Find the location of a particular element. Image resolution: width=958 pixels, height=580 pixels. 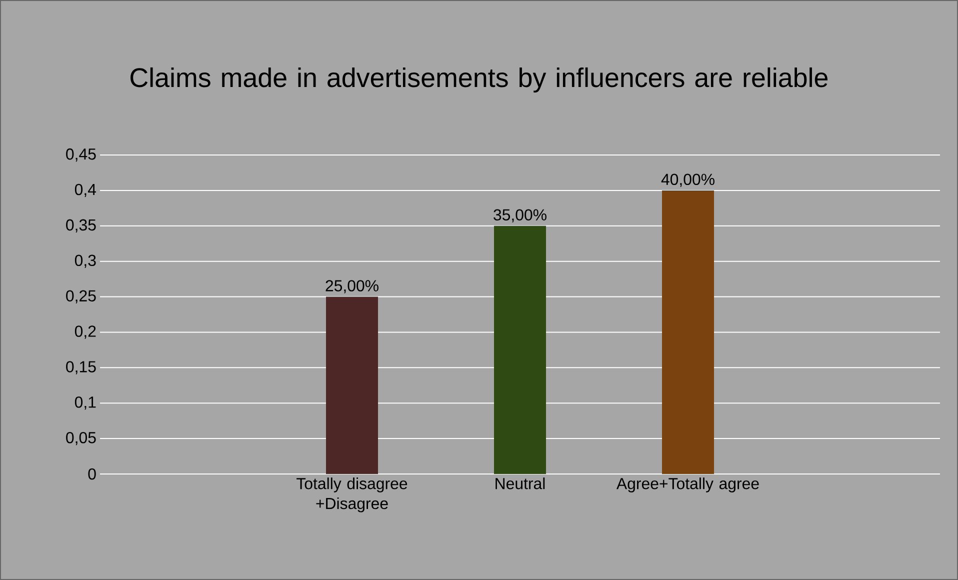

y-tick-label: 0,45 is located at coordinates (81, 155).